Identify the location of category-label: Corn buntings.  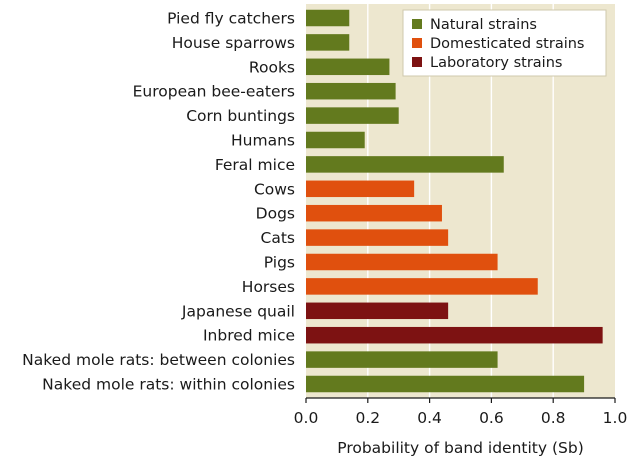
(240, 116).